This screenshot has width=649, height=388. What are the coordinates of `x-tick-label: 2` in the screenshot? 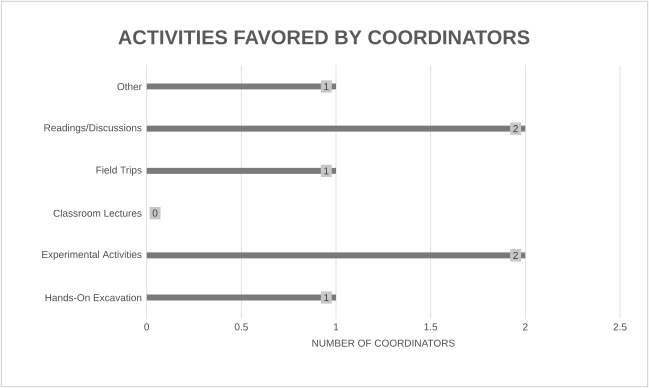 It's located at (525, 326).